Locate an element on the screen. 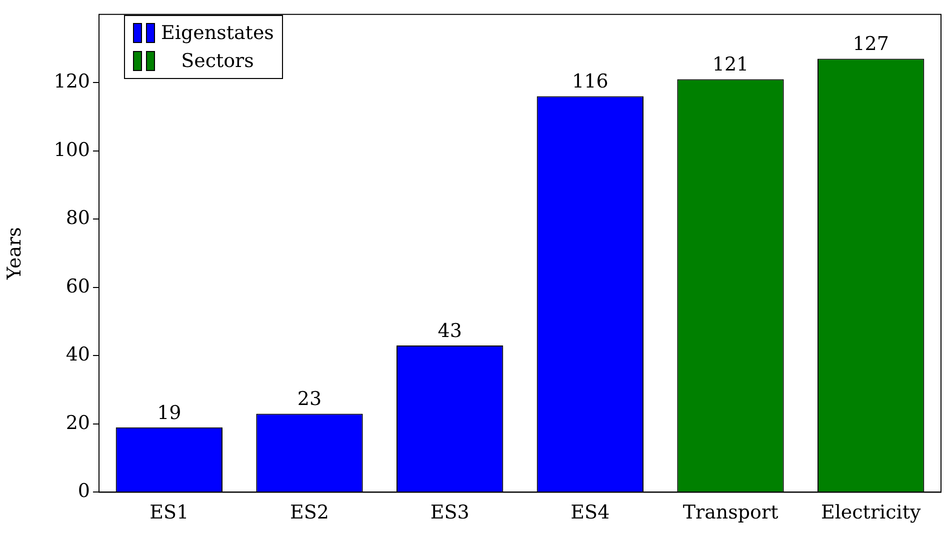 The width and height of the screenshot is (944, 535). x-tick-label: ES4 is located at coordinates (590, 513).